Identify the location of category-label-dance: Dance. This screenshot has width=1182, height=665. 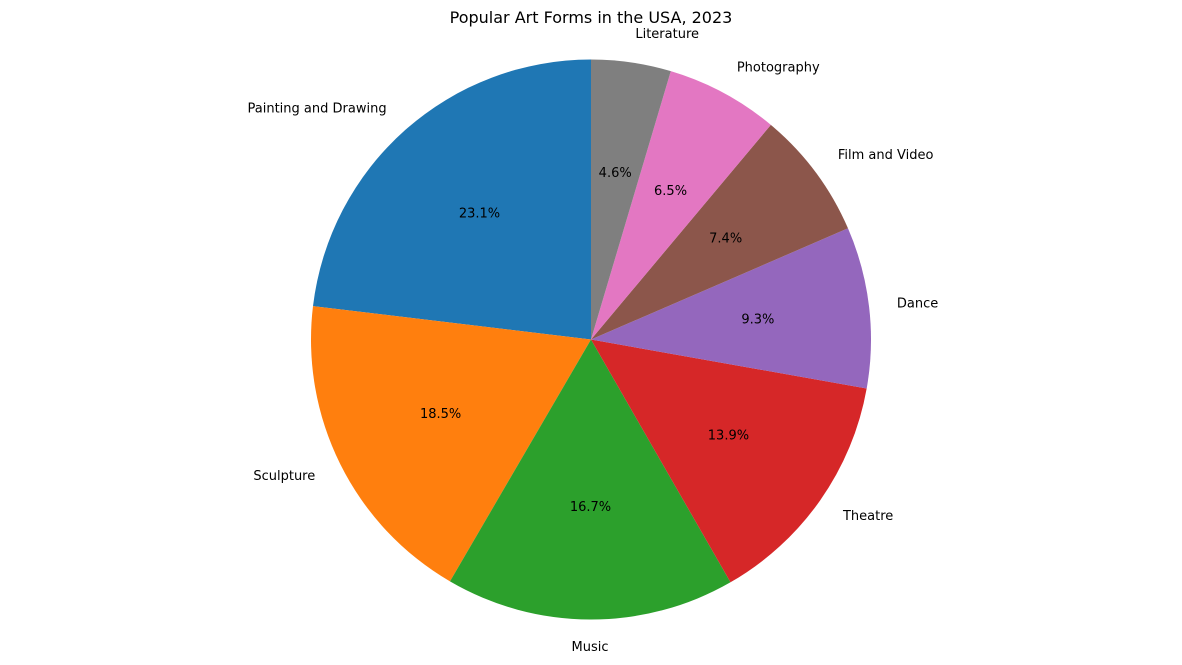
(917, 303).